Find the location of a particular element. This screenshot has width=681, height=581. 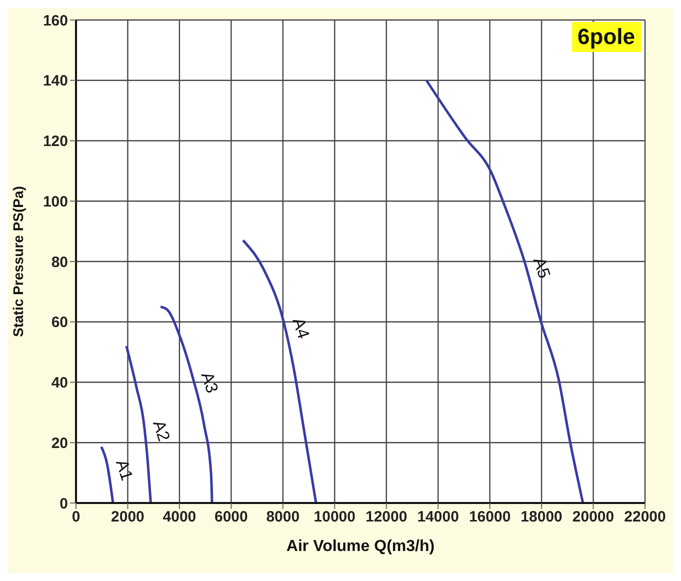

x-tick-label: 18000 is located at coordinates (541, 517).